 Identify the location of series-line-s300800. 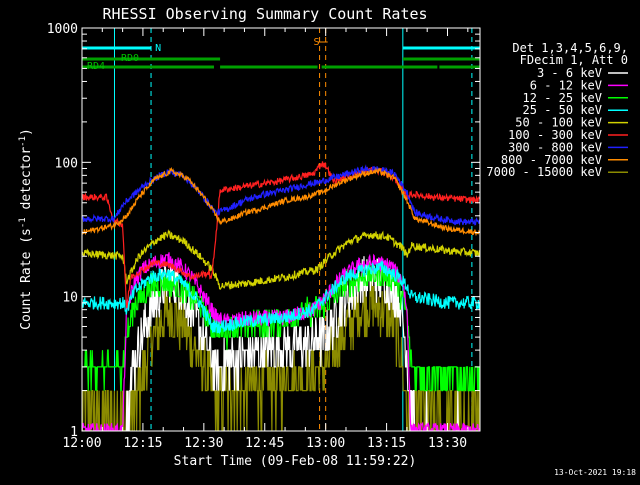
(281, 195).